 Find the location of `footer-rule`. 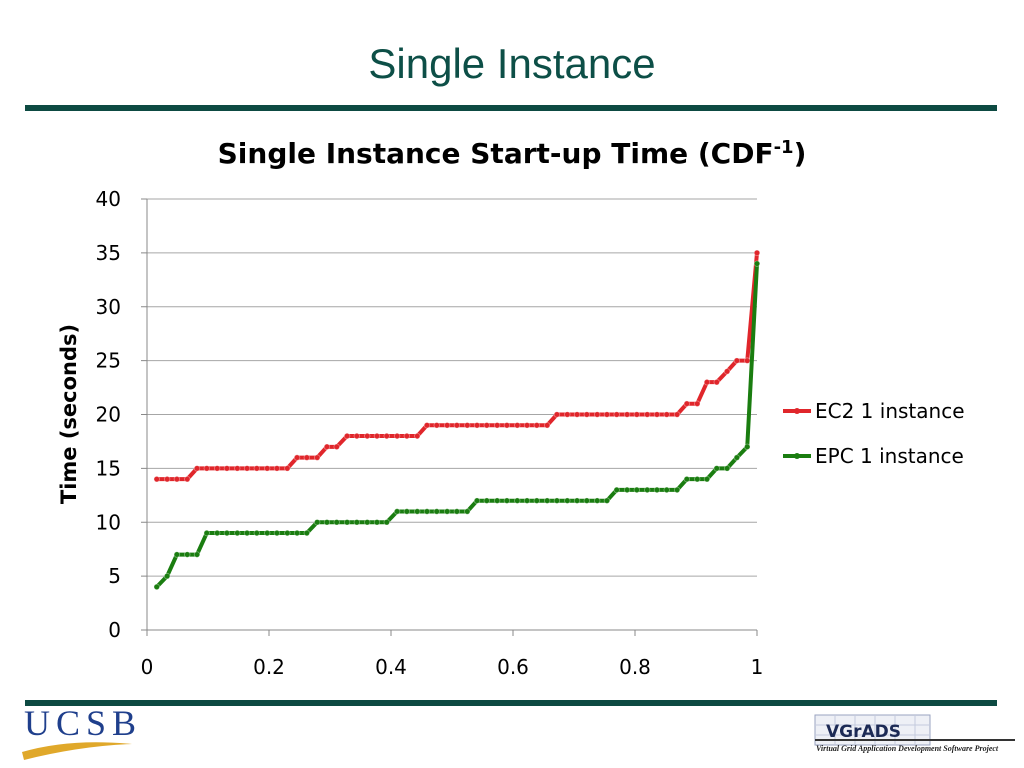

footer-rule is located at coordinates (511, 703).